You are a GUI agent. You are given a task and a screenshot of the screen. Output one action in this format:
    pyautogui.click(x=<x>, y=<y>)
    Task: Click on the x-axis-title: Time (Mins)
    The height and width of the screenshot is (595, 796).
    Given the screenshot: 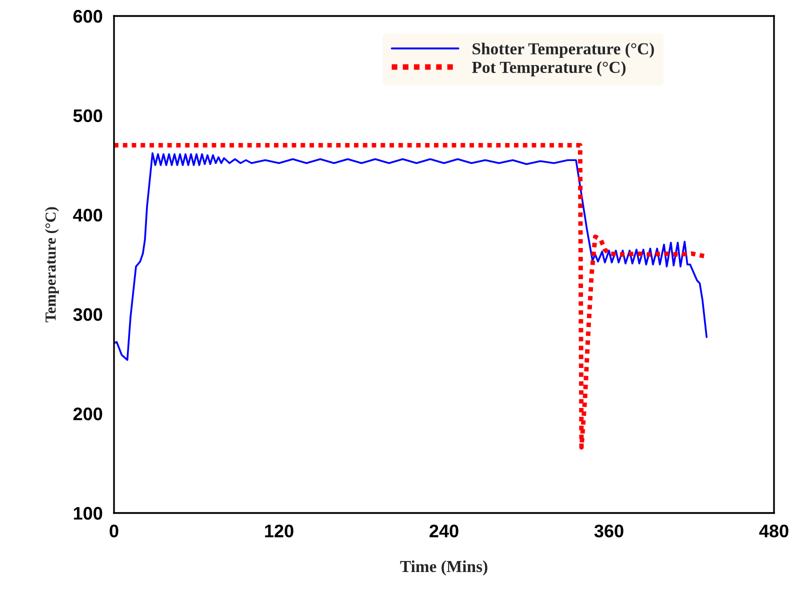 What is the action you would take?
    pyautogui.click(x=444, y=568)
    